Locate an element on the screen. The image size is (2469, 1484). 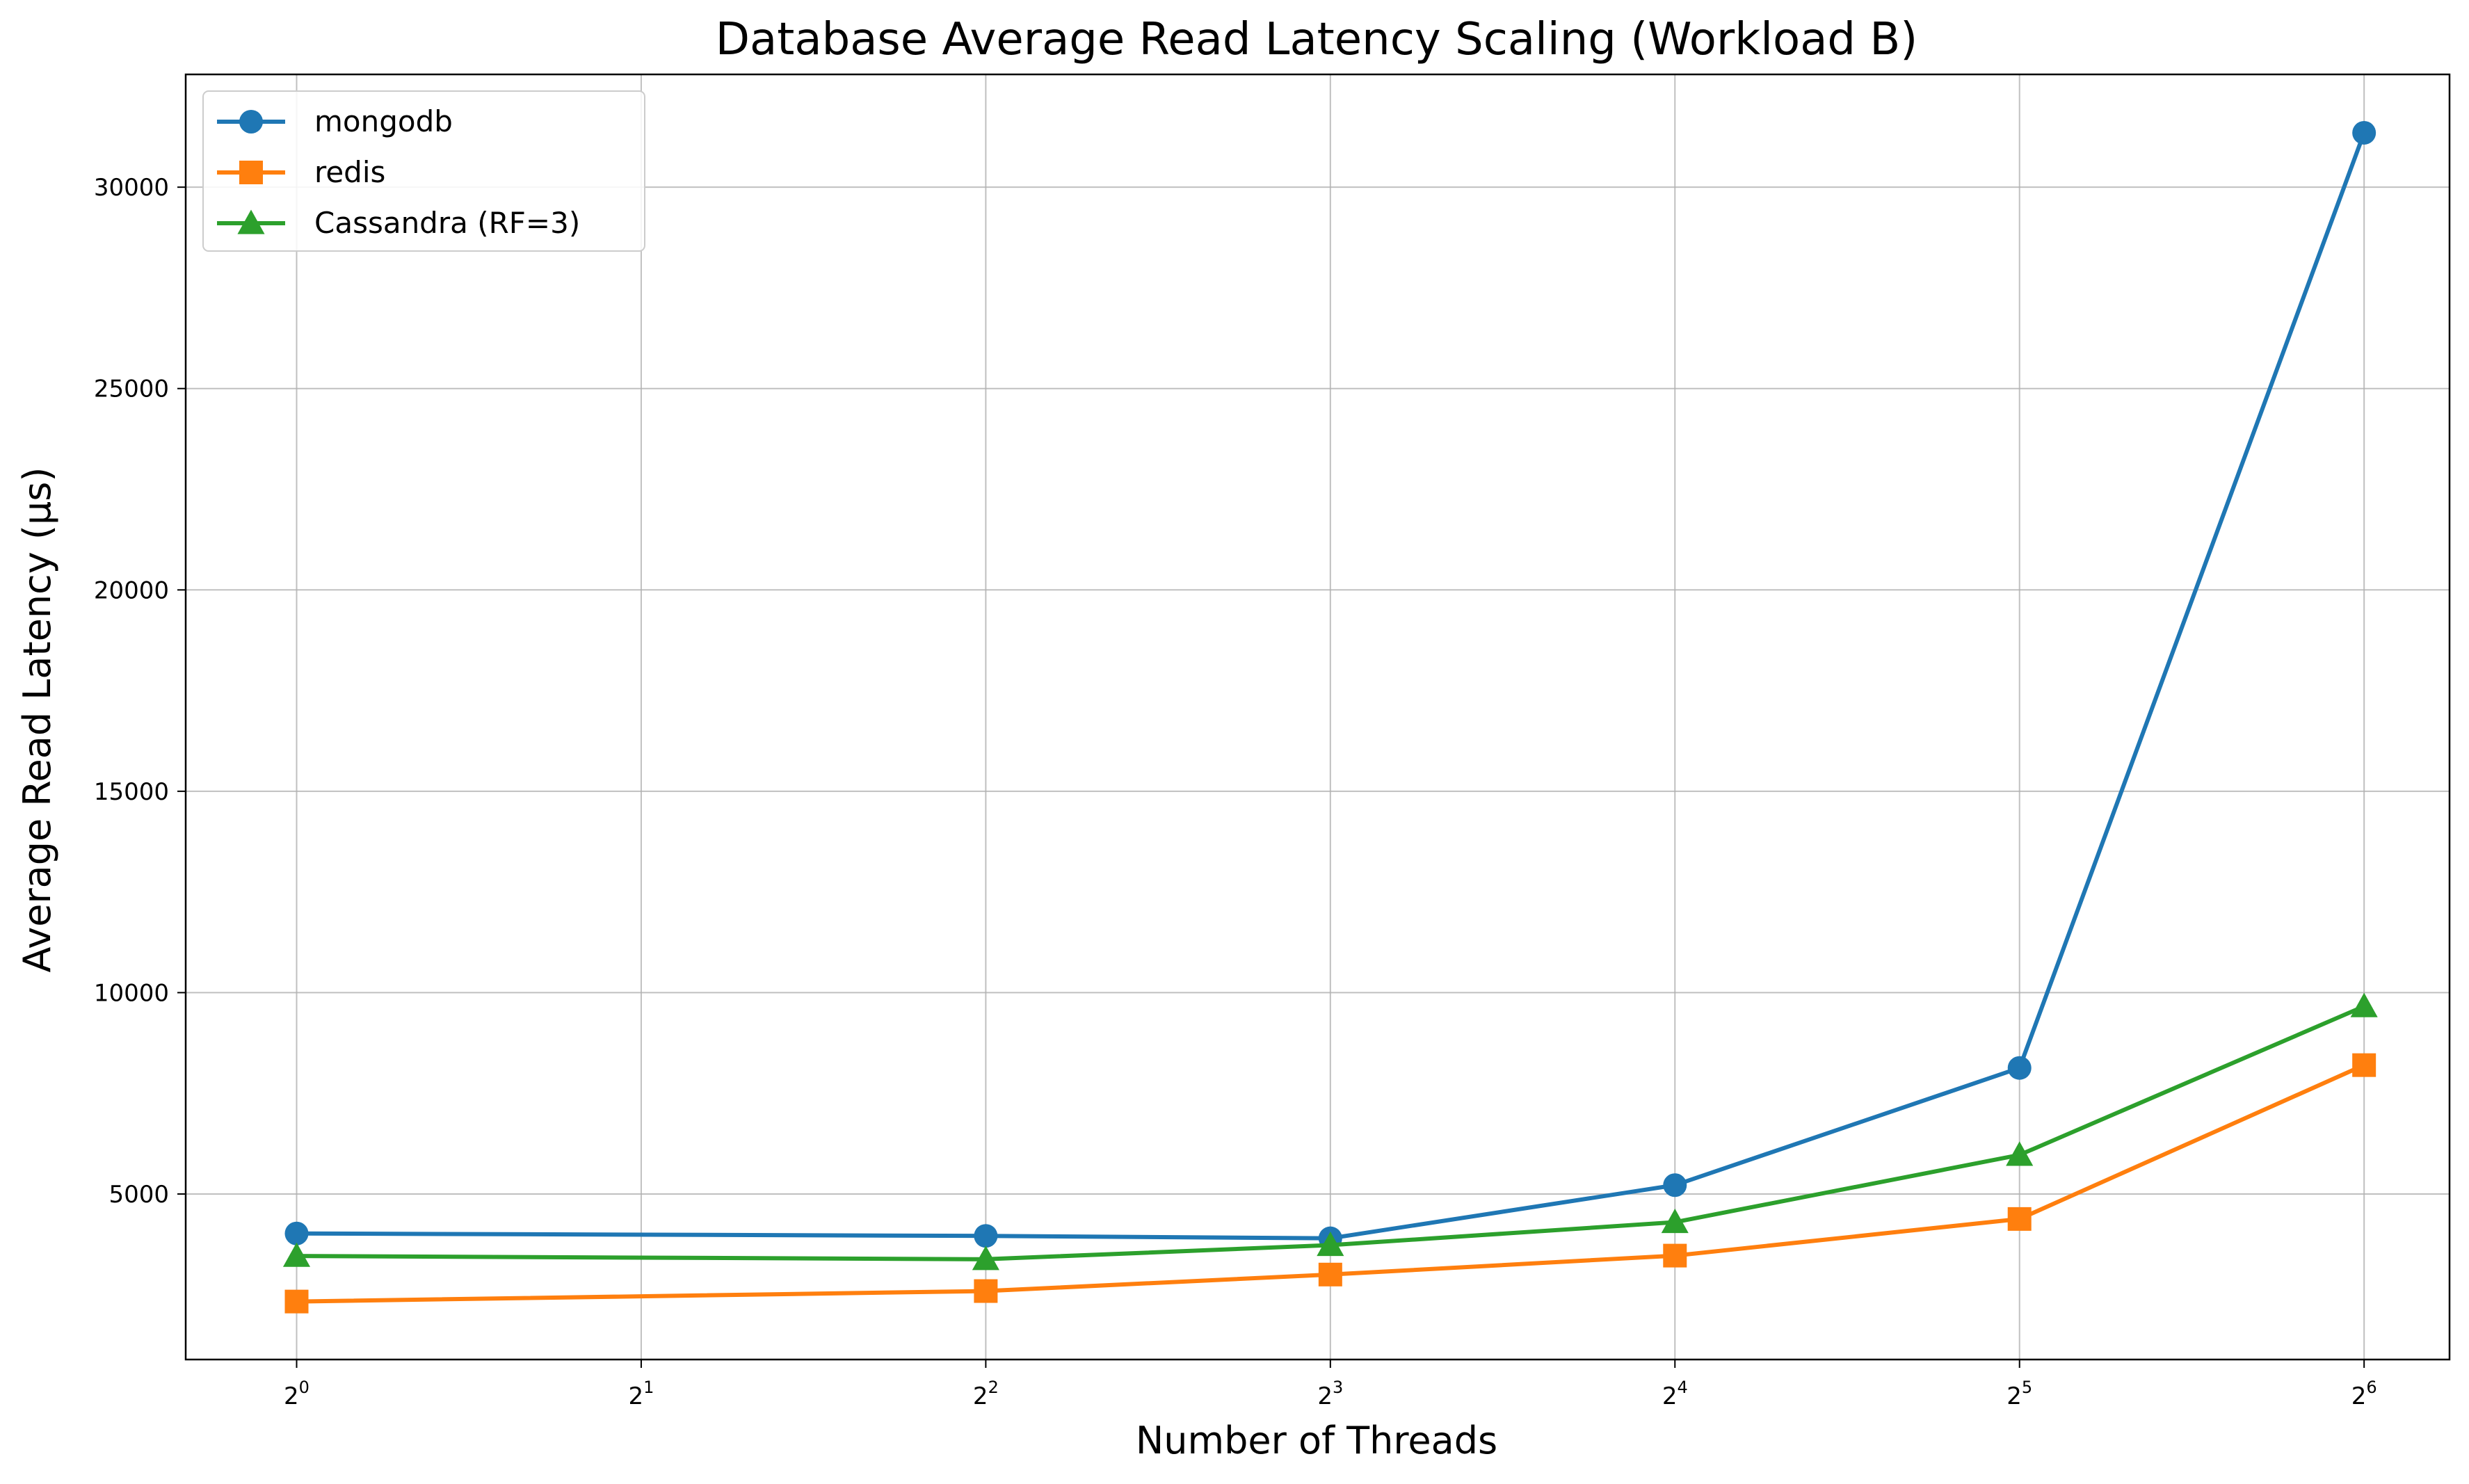
series-line-redis is located at coordinates (1330, 1183).